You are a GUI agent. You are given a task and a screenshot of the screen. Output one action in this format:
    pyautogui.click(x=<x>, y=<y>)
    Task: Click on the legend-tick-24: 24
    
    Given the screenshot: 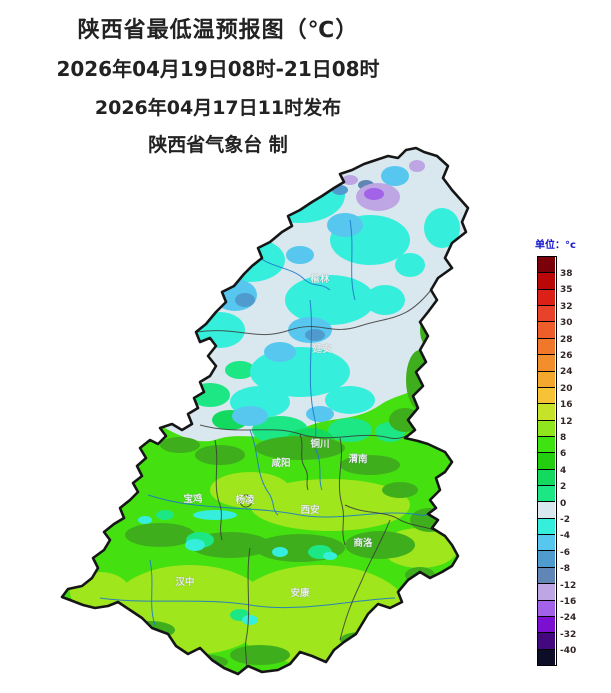 What is the action you would take?
    pyautogui.click(x=566, y=372)
    